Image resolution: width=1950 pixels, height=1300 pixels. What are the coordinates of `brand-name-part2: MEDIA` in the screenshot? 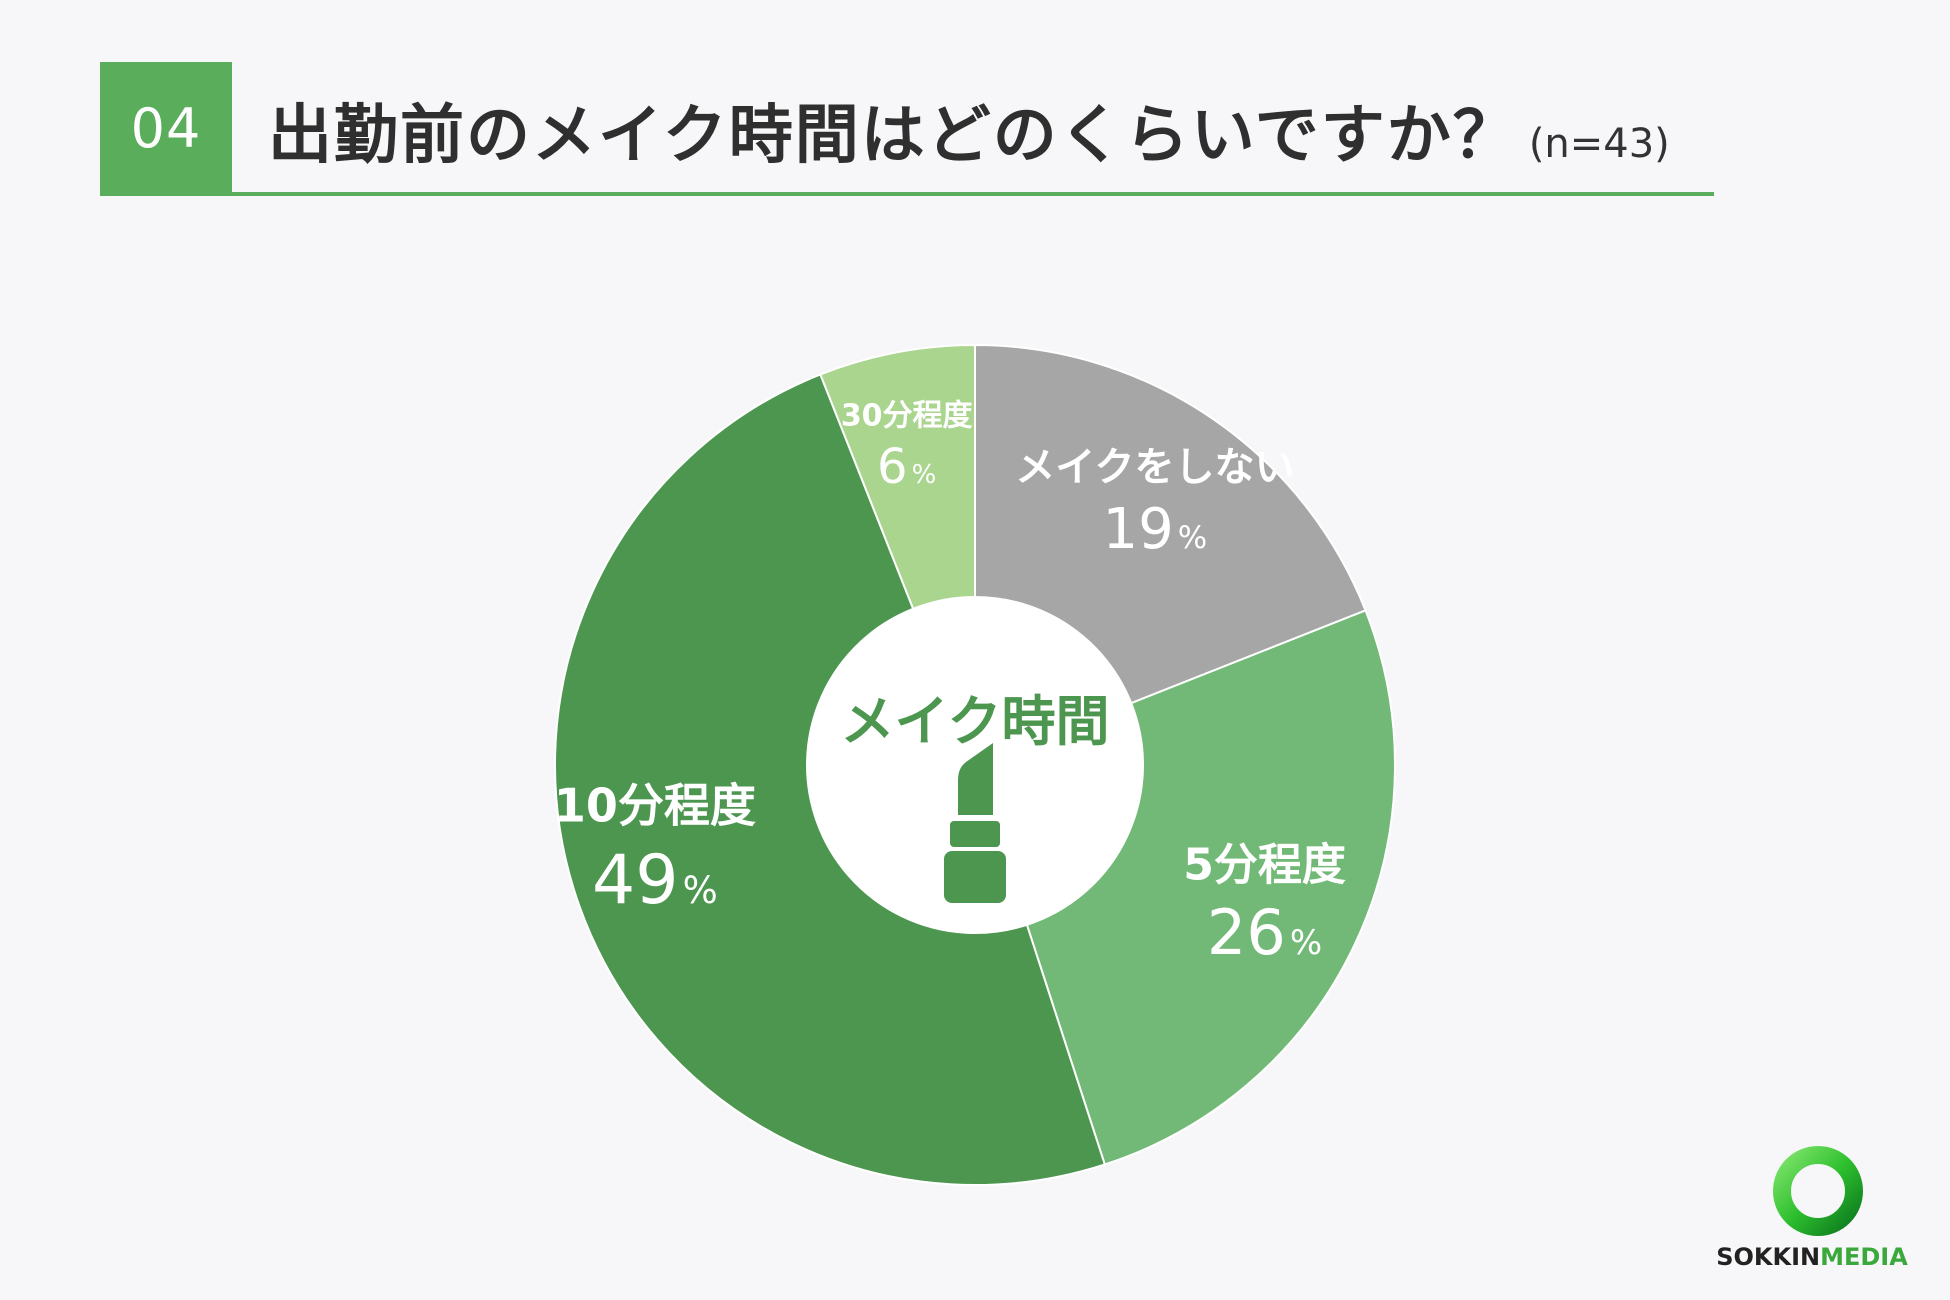 It's located at (1864, 1257).